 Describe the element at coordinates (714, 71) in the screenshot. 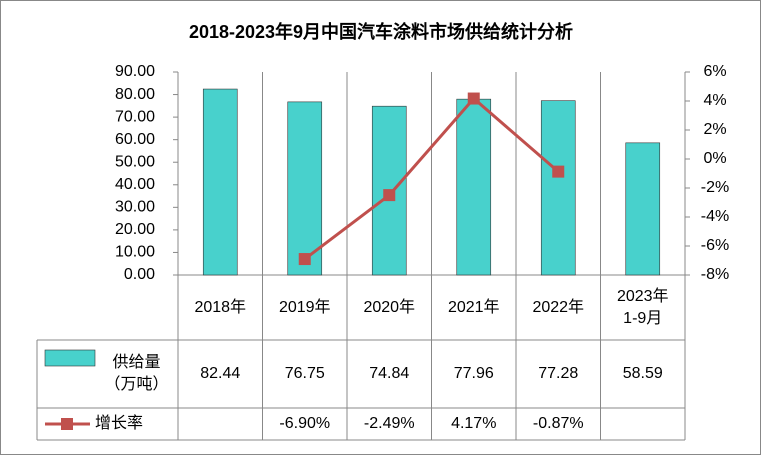

I see `y2-tick-label: 6%` at that location.